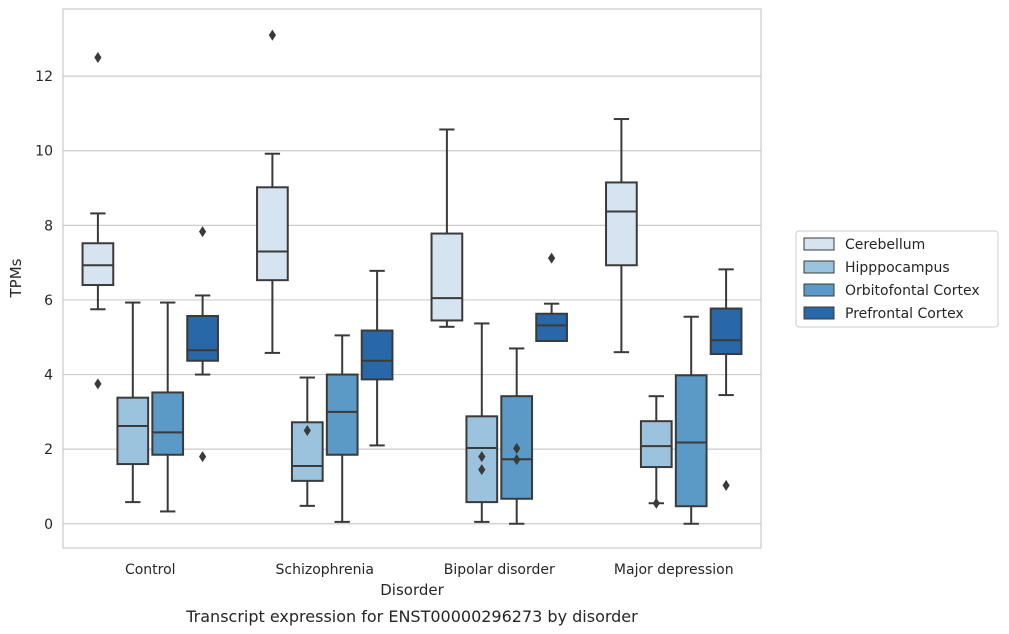 Image resolution: width=1009 pixels, height=634 pixels. Describe the element at coordinates (150, 570) in the screenshot. I see `x-tick-label: Control` at that location.